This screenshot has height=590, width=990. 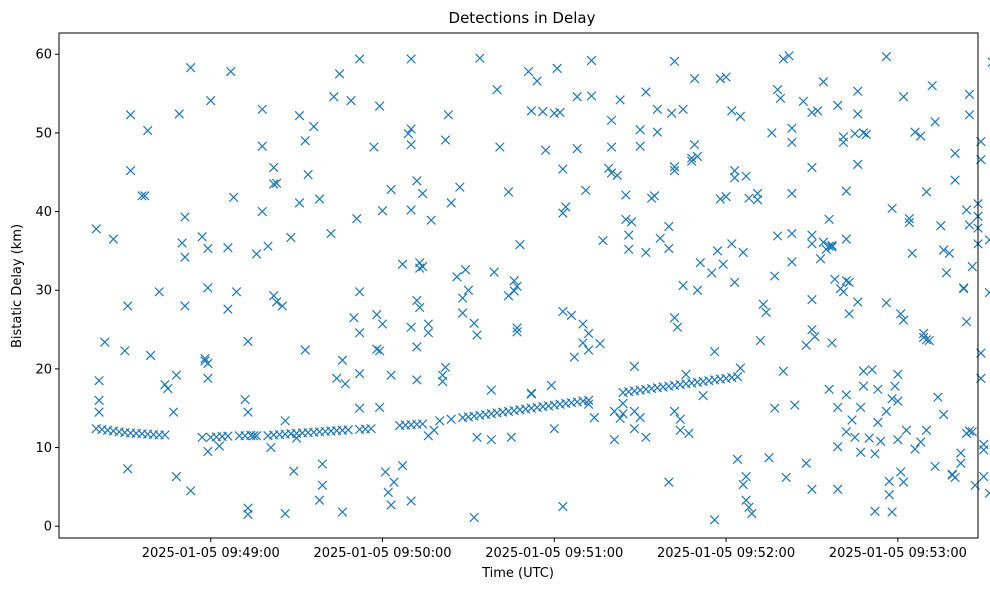 What do you see at coordinates (43, 369) in the screenshot?
I see `y-tick-label: 20` at bounding box center [43, 369].